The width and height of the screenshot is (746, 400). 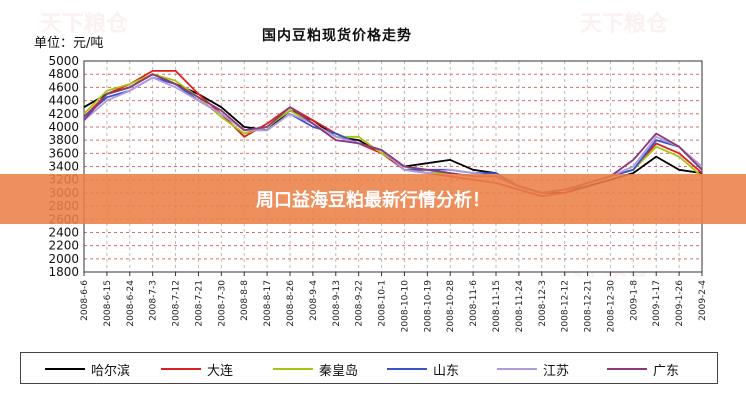 I want to click on y-tick-label: 3800, so click(x=63, y=140).